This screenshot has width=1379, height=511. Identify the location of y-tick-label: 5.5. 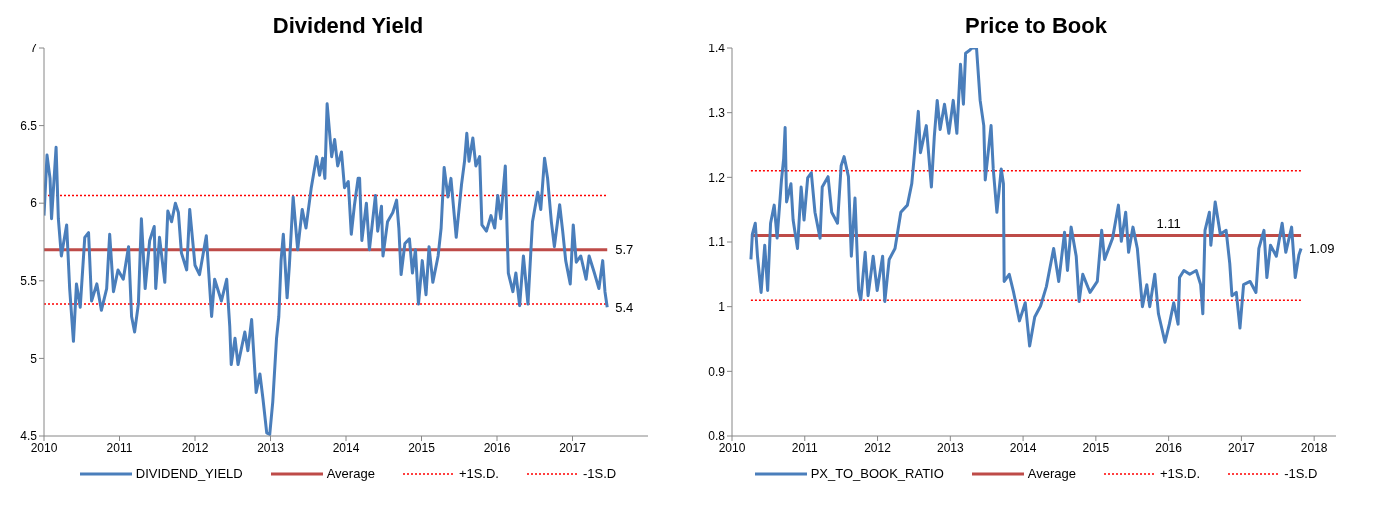
(29, 281).